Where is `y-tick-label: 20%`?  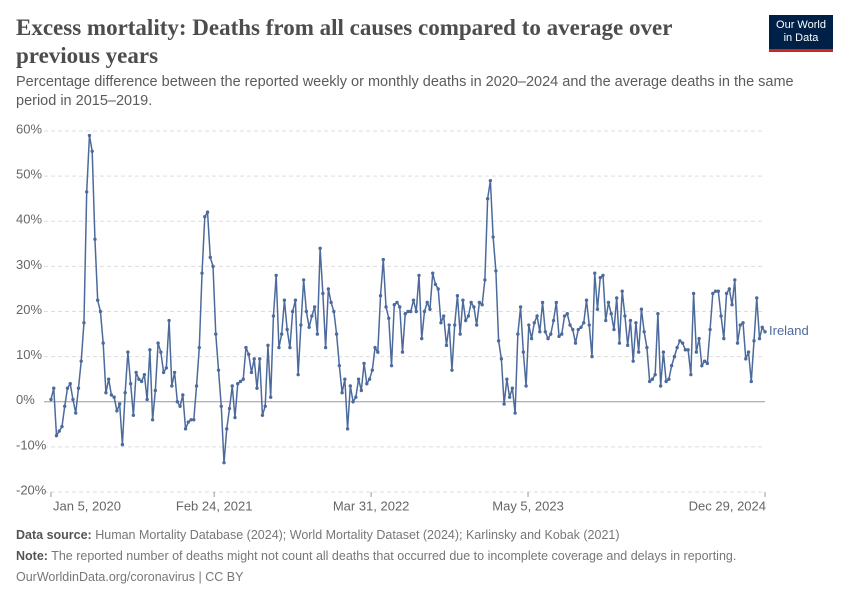
y-tick-label: 20% is located at coordinates (29, 309).